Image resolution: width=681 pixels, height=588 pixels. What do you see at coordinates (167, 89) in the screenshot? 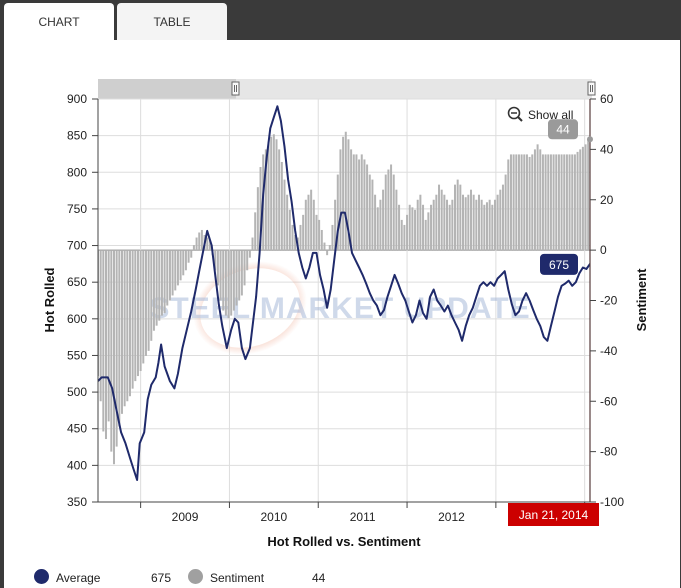
I see `navigator-range` at bounding box center [167, 89].